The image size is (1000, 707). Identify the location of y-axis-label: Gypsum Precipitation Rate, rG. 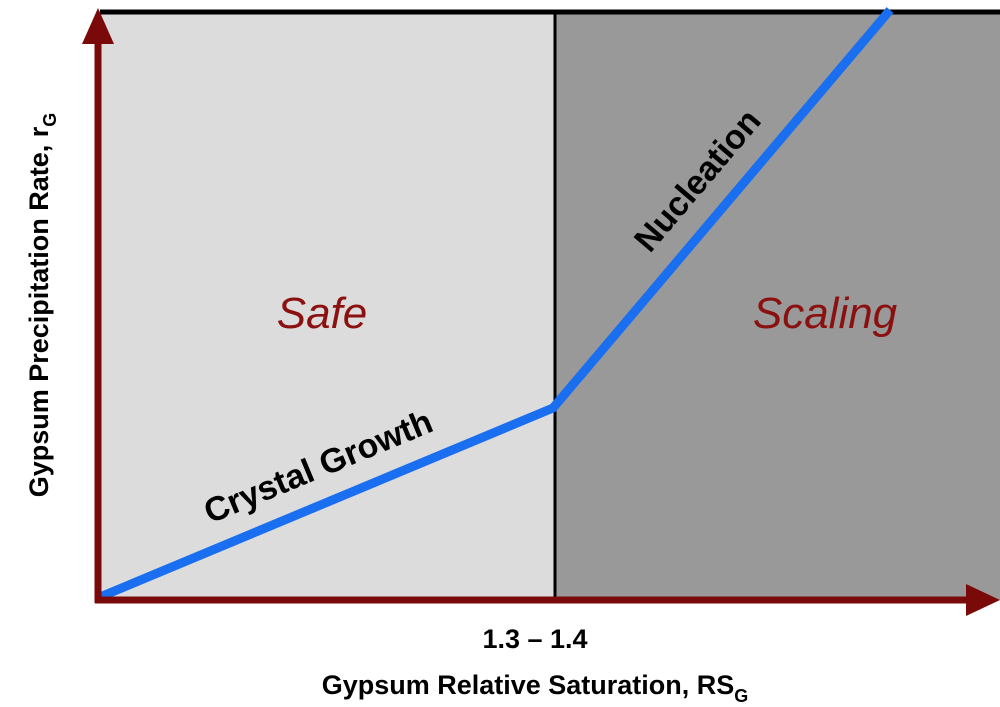
(42, 305).